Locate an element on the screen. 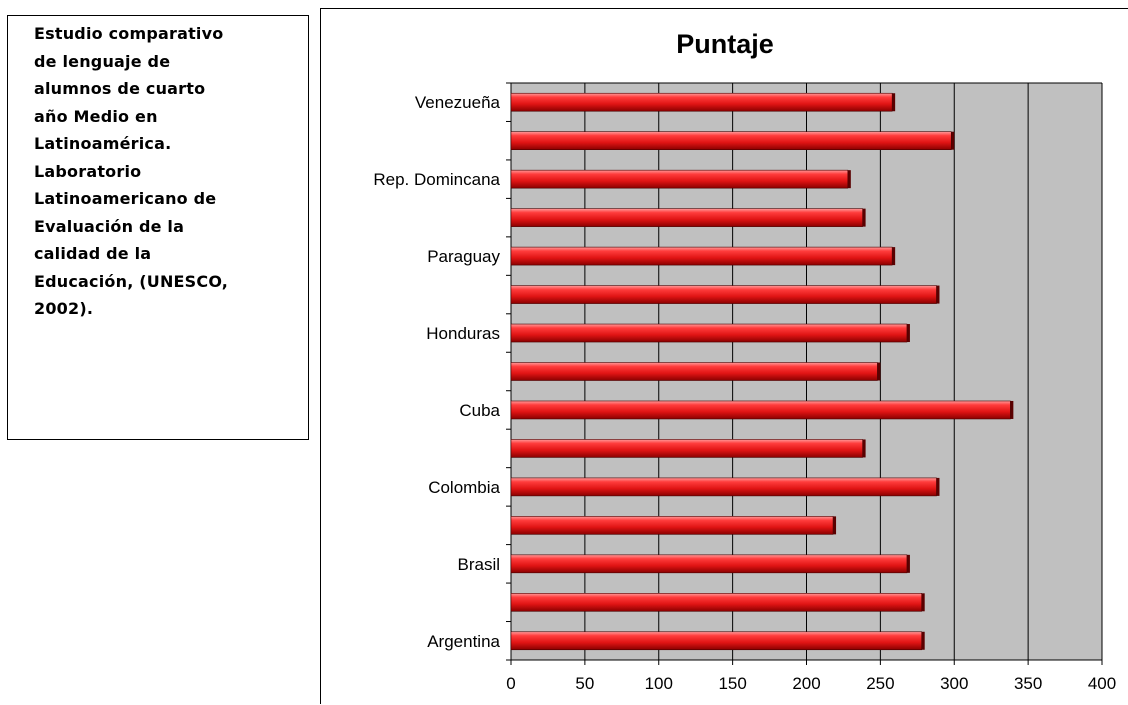 Image resolution: width=1128 pixels, height=705 pixels. y-tick-label-6: Cuba is located at coordinates (479, 410).